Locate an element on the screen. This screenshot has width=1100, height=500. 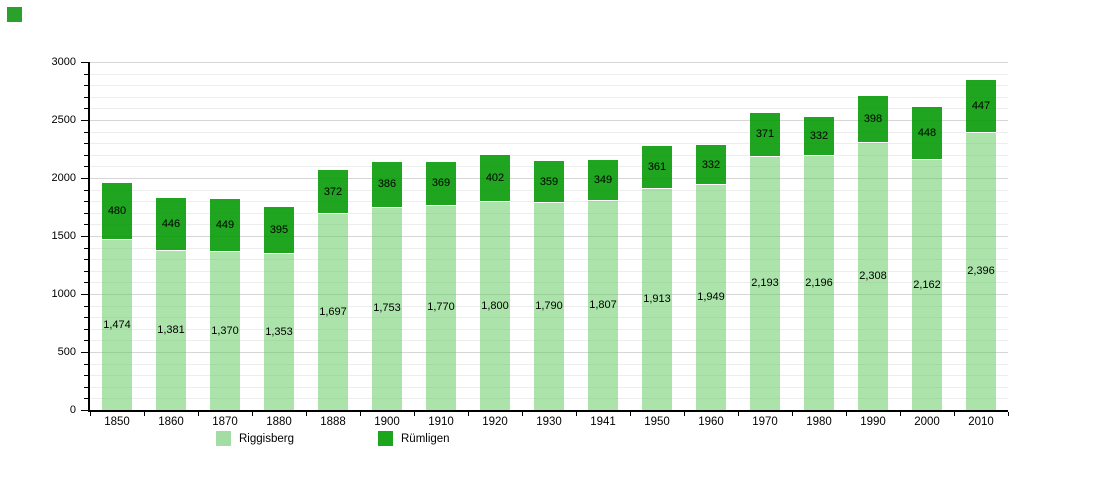
x-axis-label-1941: 1941 is located at coordinates (603, 422).